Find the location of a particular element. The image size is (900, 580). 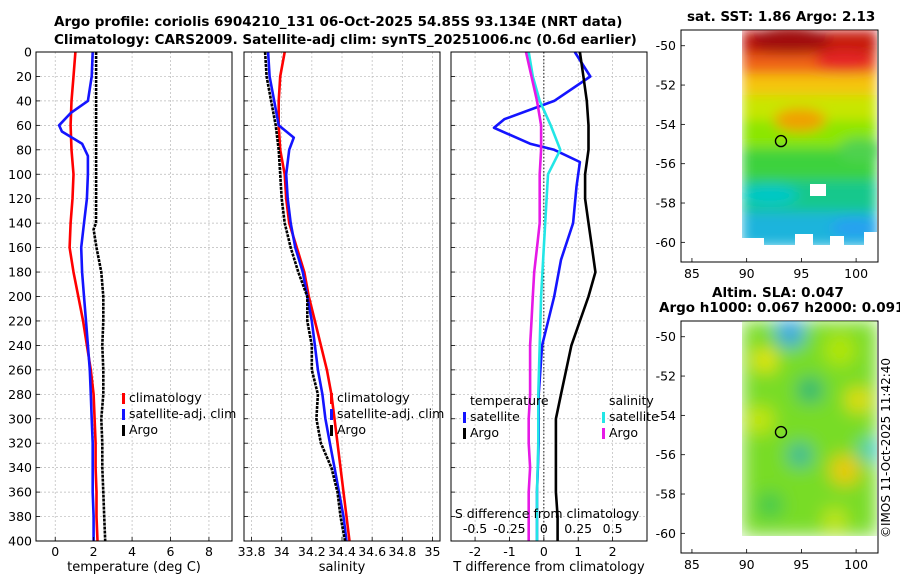

sst-map-axes: 85 90 95 100 -50 -52 -54 -56 -58 -60 is located at coordinates (762, 159).